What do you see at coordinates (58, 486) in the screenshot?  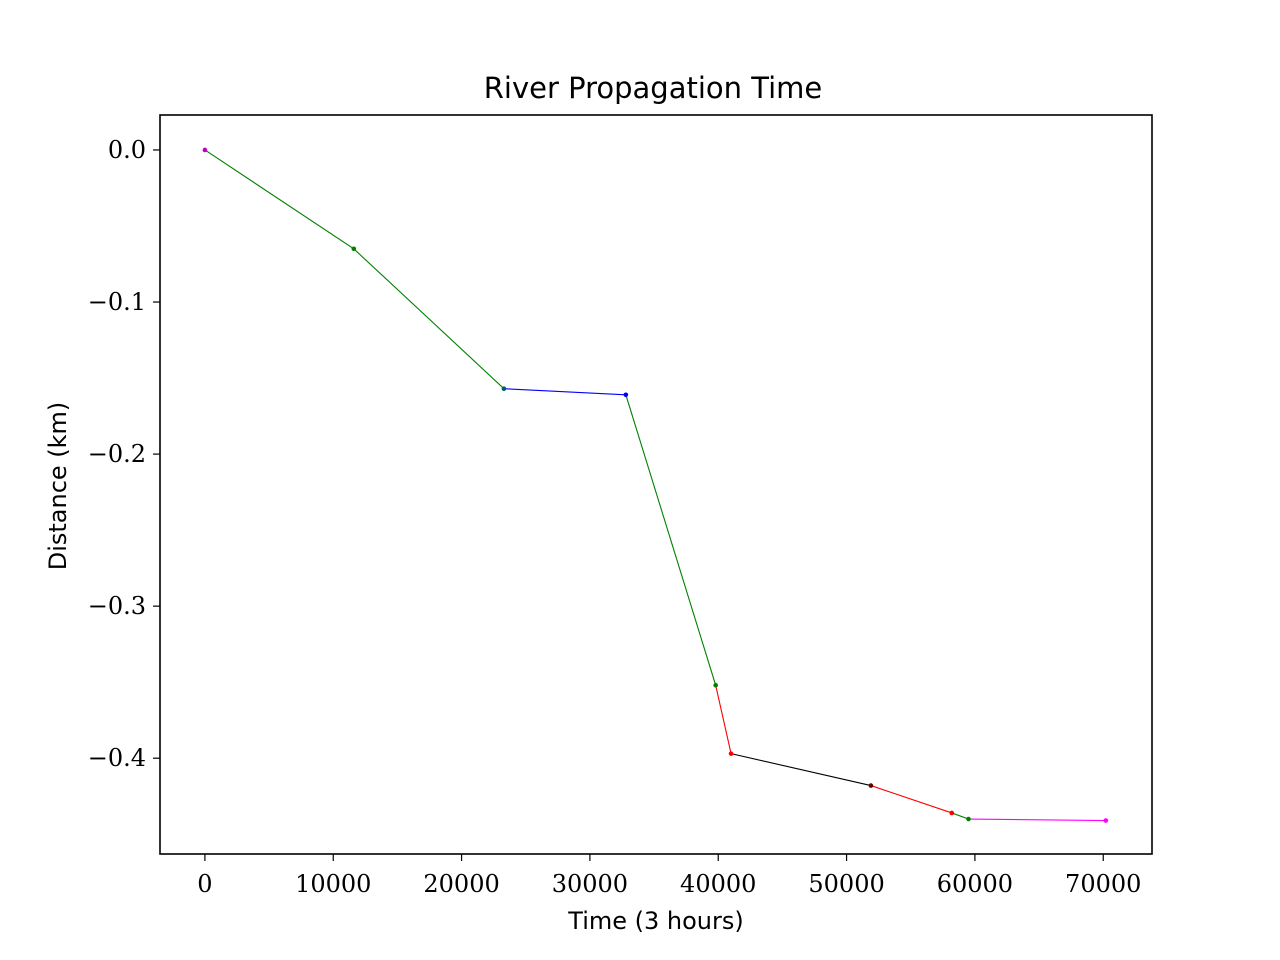 I see `y-axis-label: Distance (km)` at bounding box center [58, 486].